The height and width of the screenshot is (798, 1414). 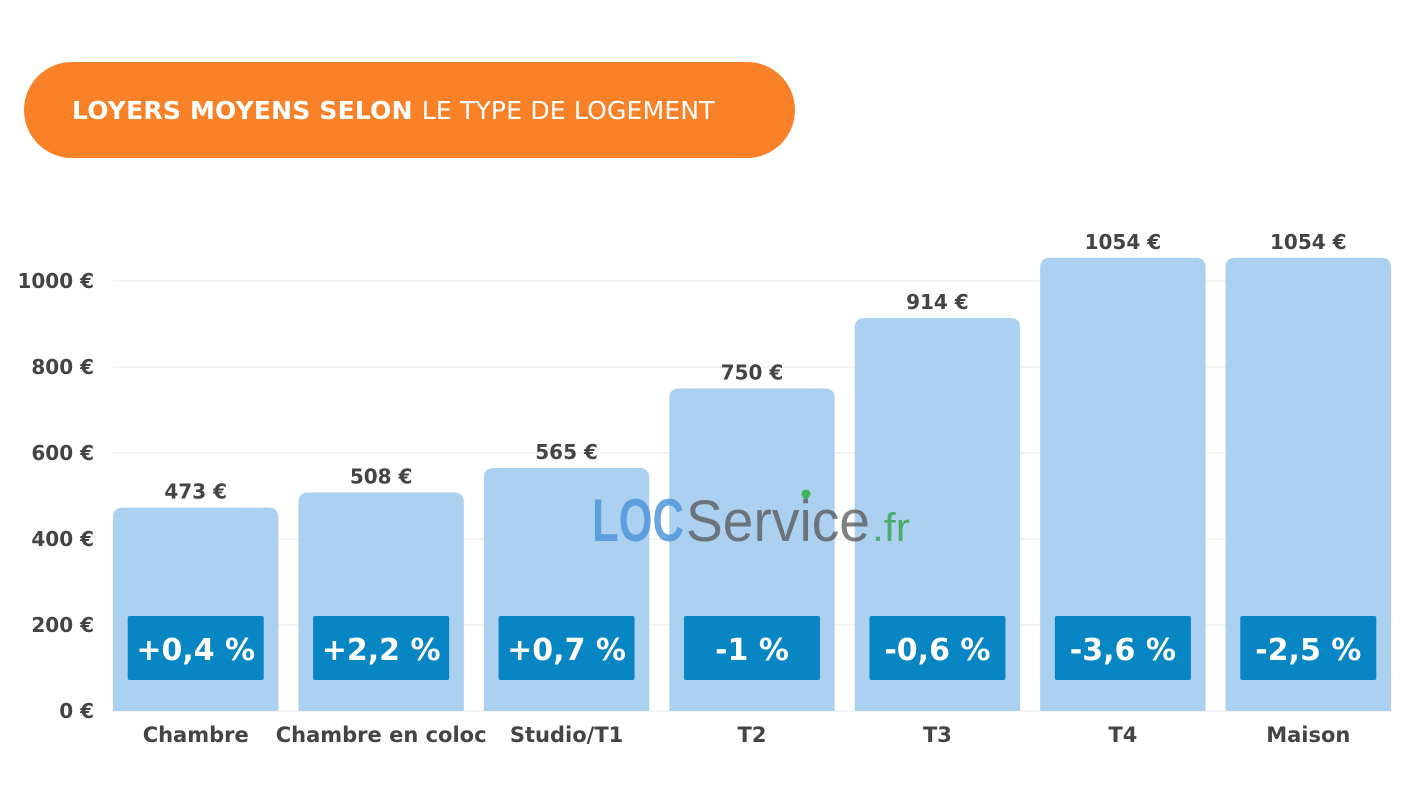 I want to click on x-category-label: T4, so click(x=1122, y=735).